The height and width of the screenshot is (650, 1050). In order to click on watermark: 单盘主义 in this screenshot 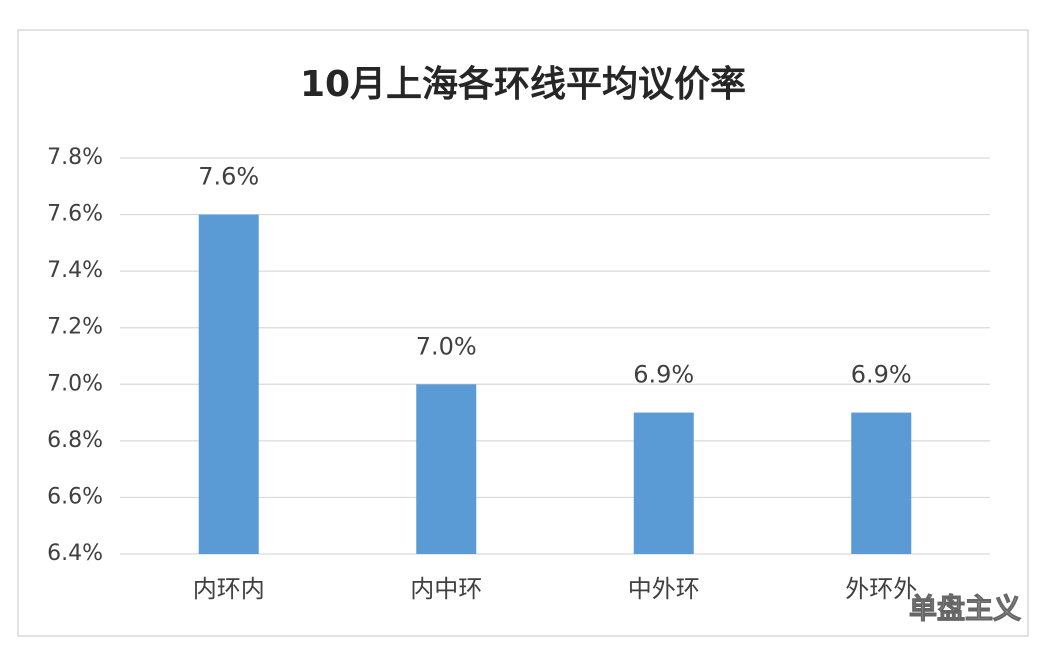, I will do `click(965, 608)`.